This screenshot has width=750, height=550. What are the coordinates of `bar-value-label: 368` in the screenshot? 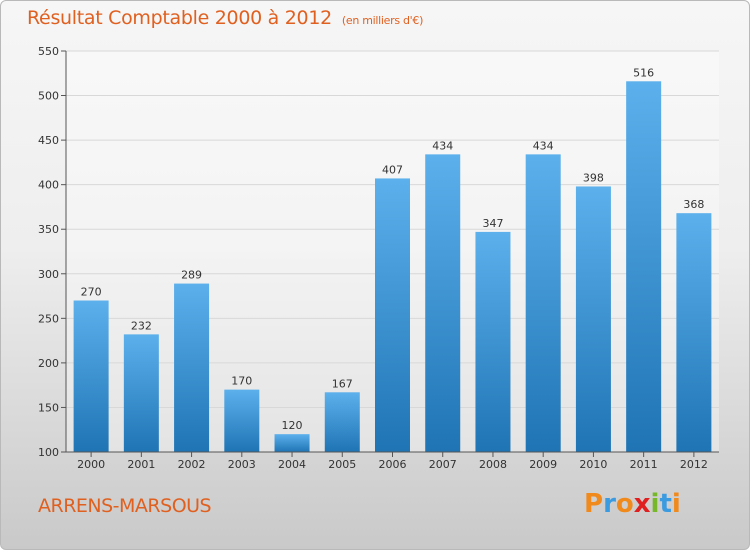 It's located at (693, 204).